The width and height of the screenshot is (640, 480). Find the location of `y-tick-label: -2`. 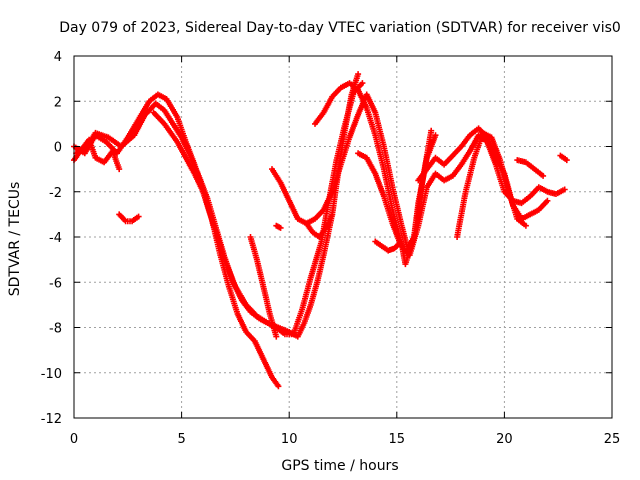

y-tick-label: -2 is located at coordinates (55, 193).